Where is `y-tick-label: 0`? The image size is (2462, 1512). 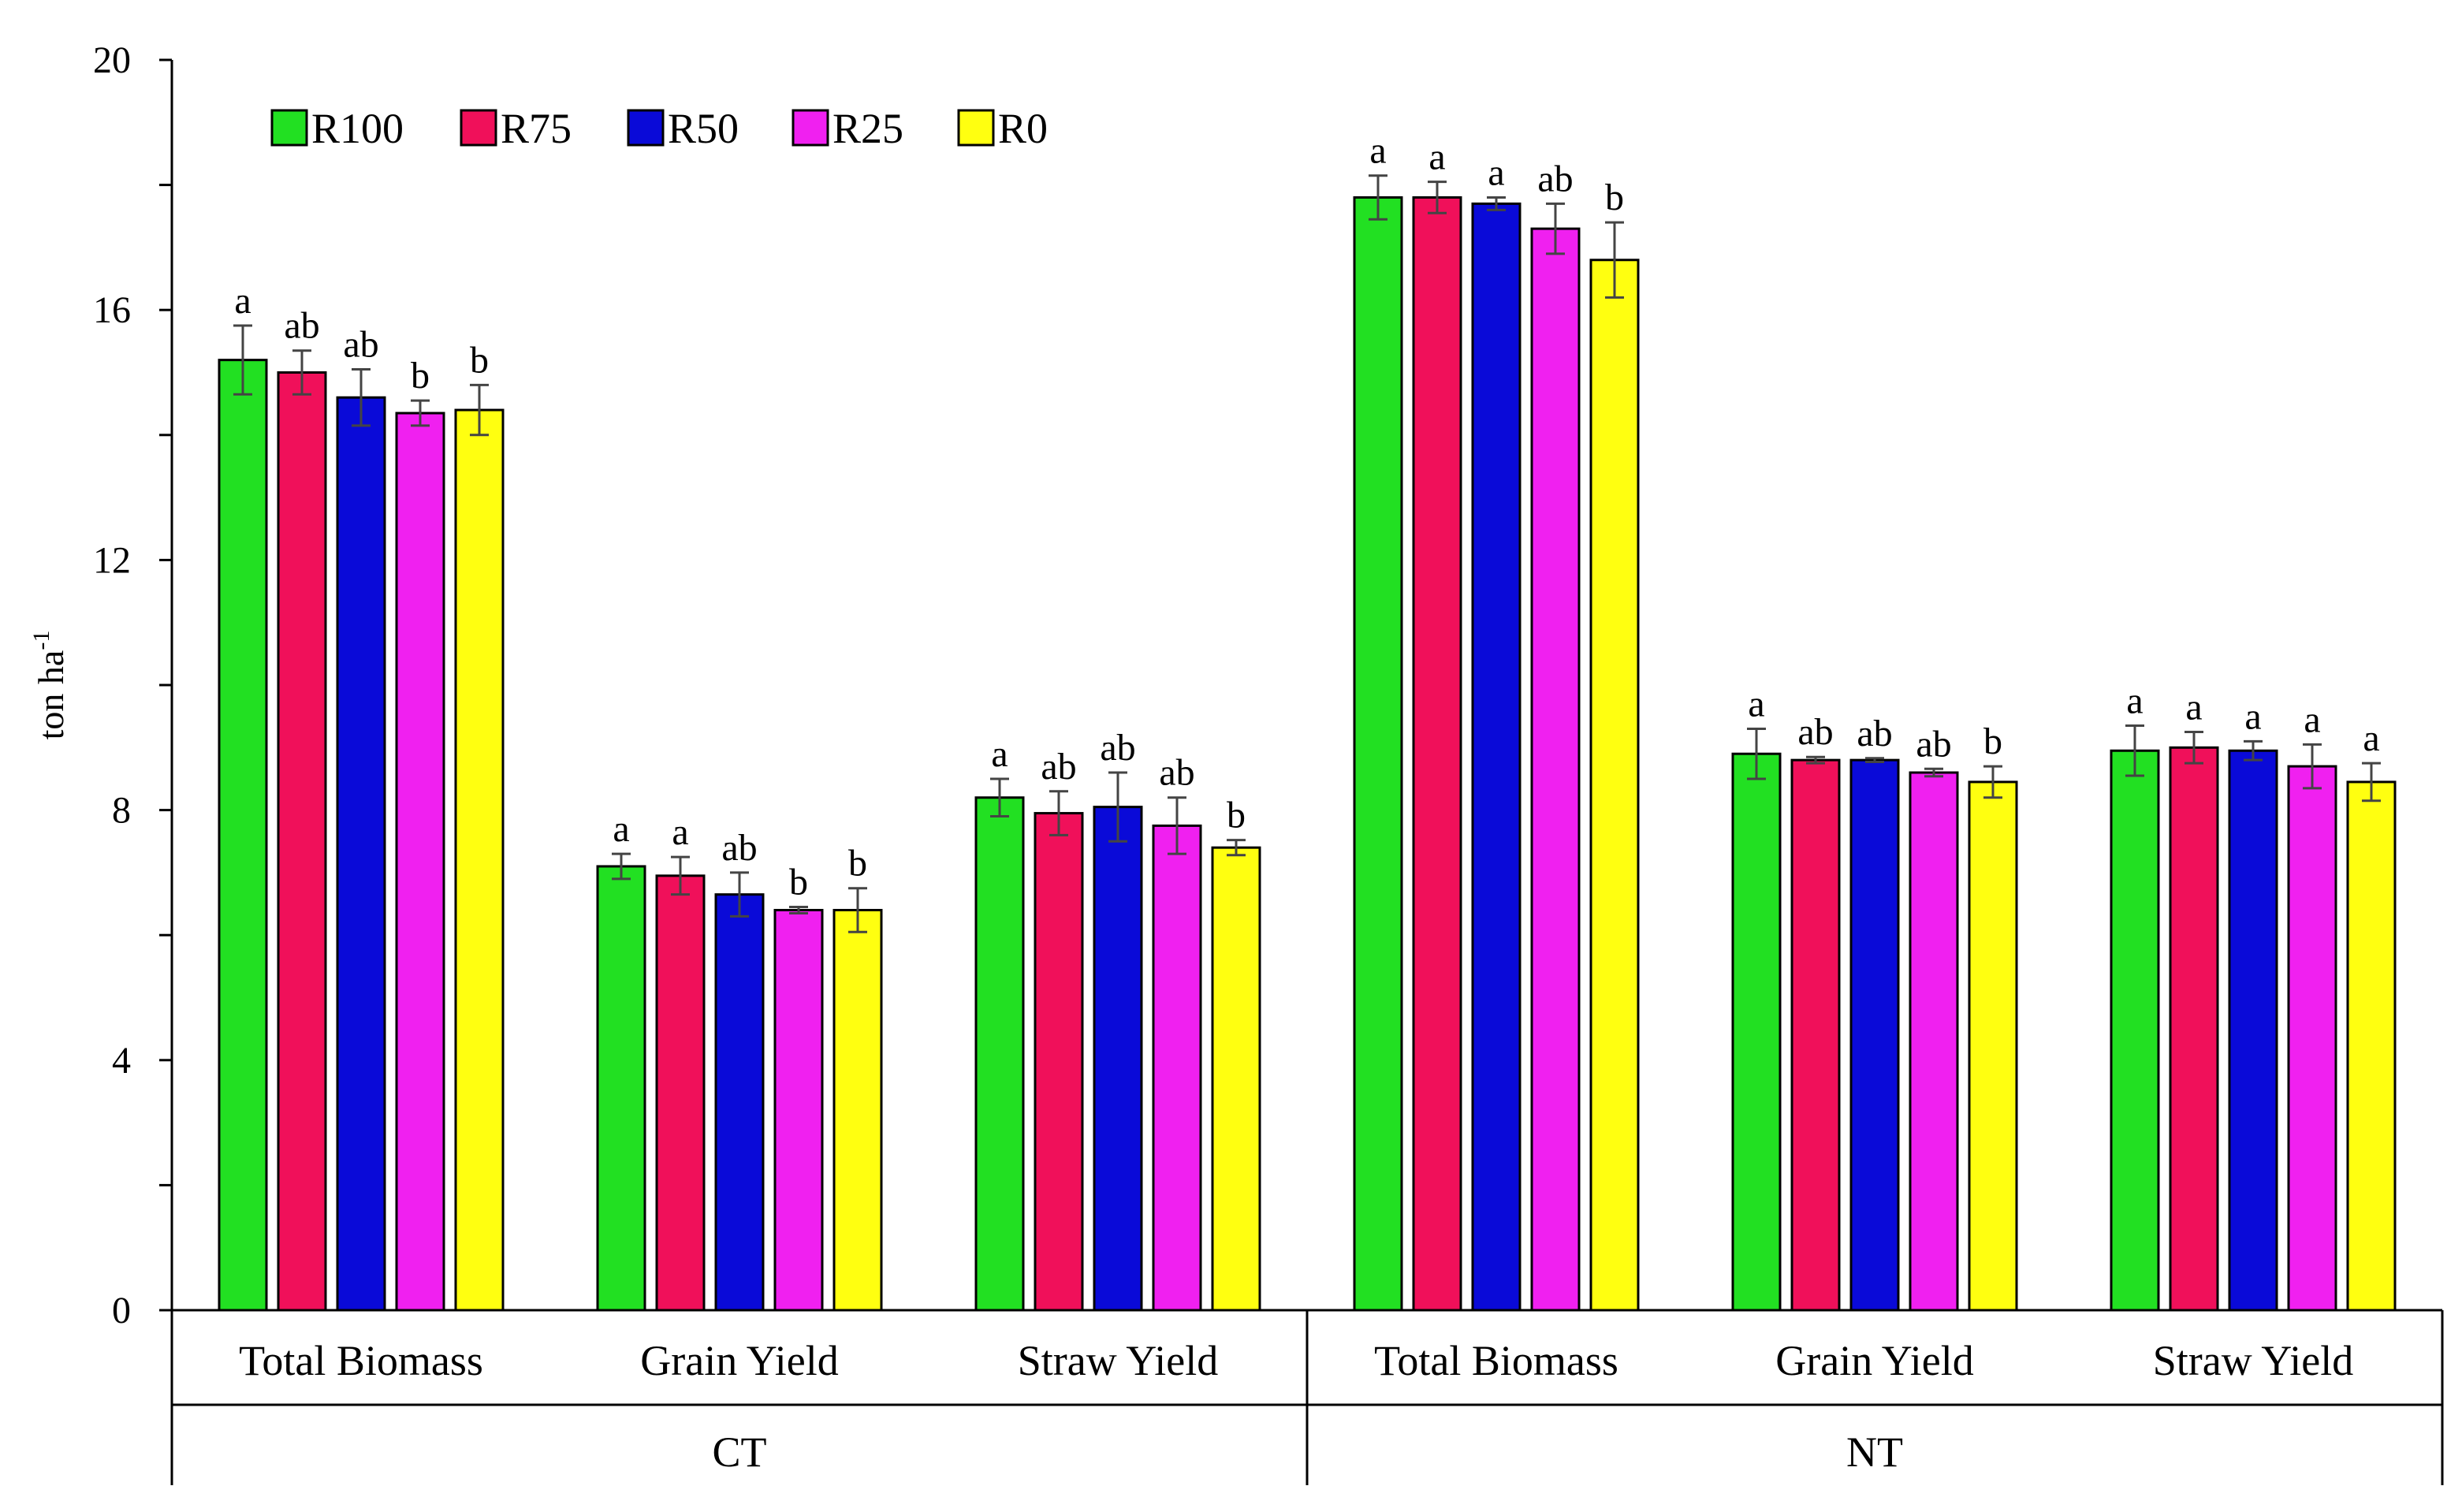 y-tick-label: 0 is located at coordinates (122, 1311).